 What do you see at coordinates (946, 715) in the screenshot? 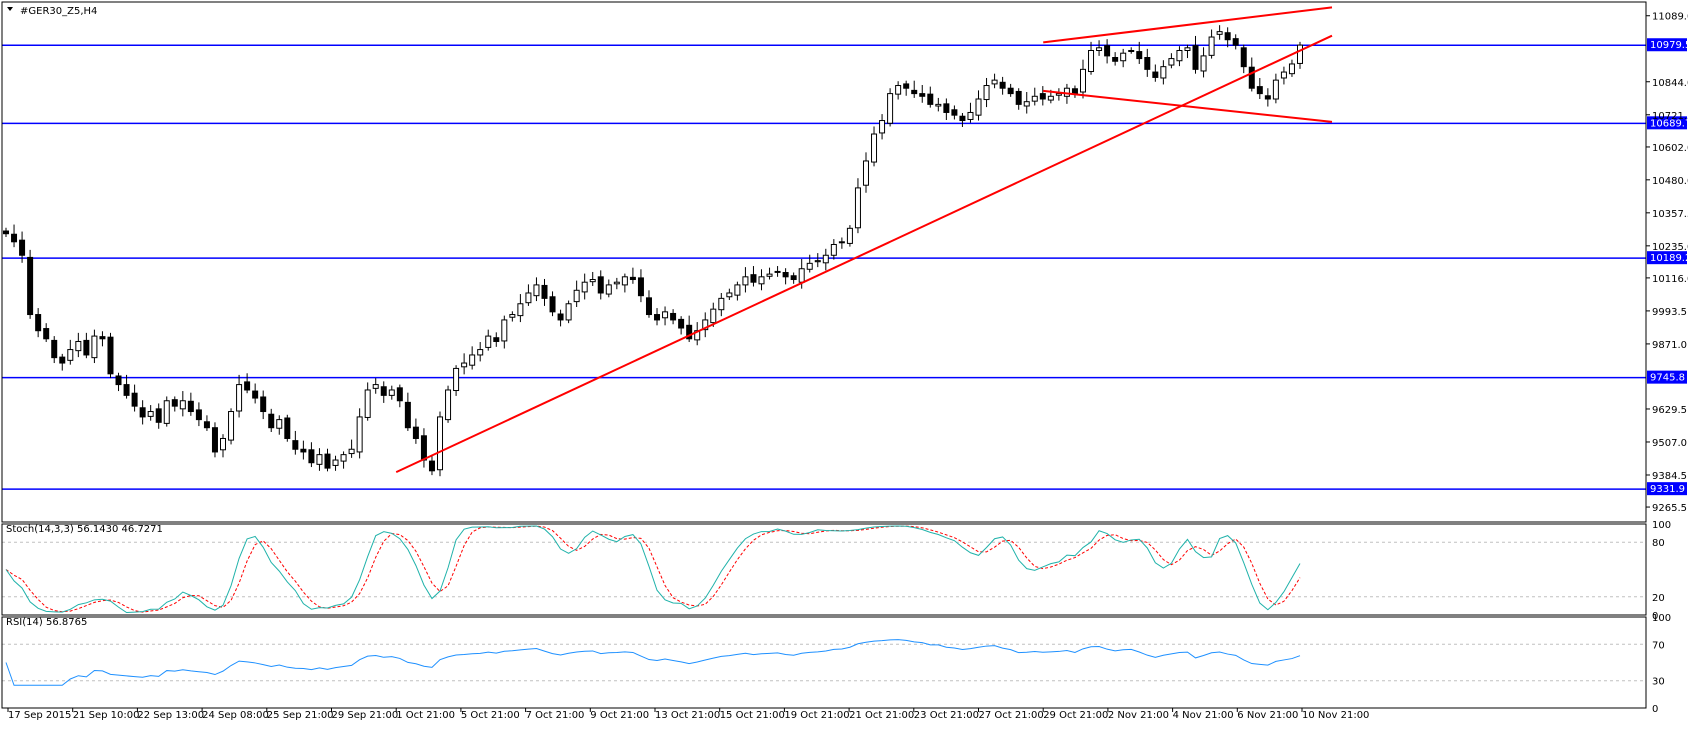
I see `time-tick-label: 23 Oct 21:00` at bounding box center [946, 715].